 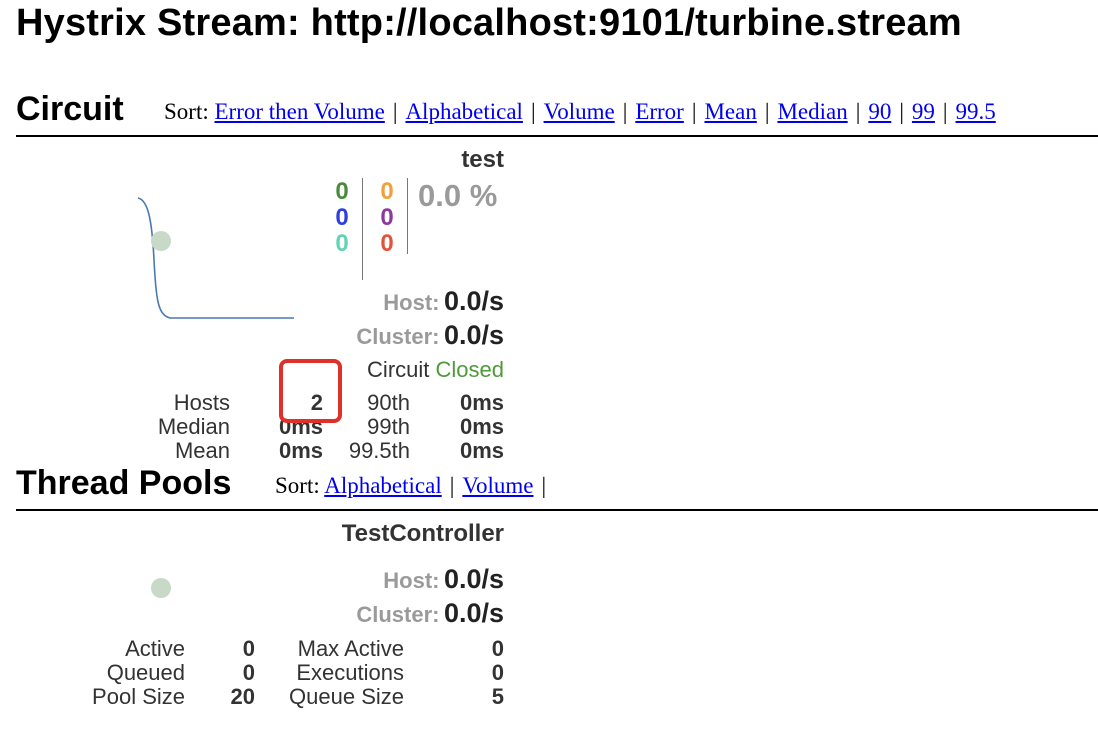 What do you see at coordinates (497, 696) in the screenshot?
I see `queue-size-value: 5` at bounding box center [497, 696].